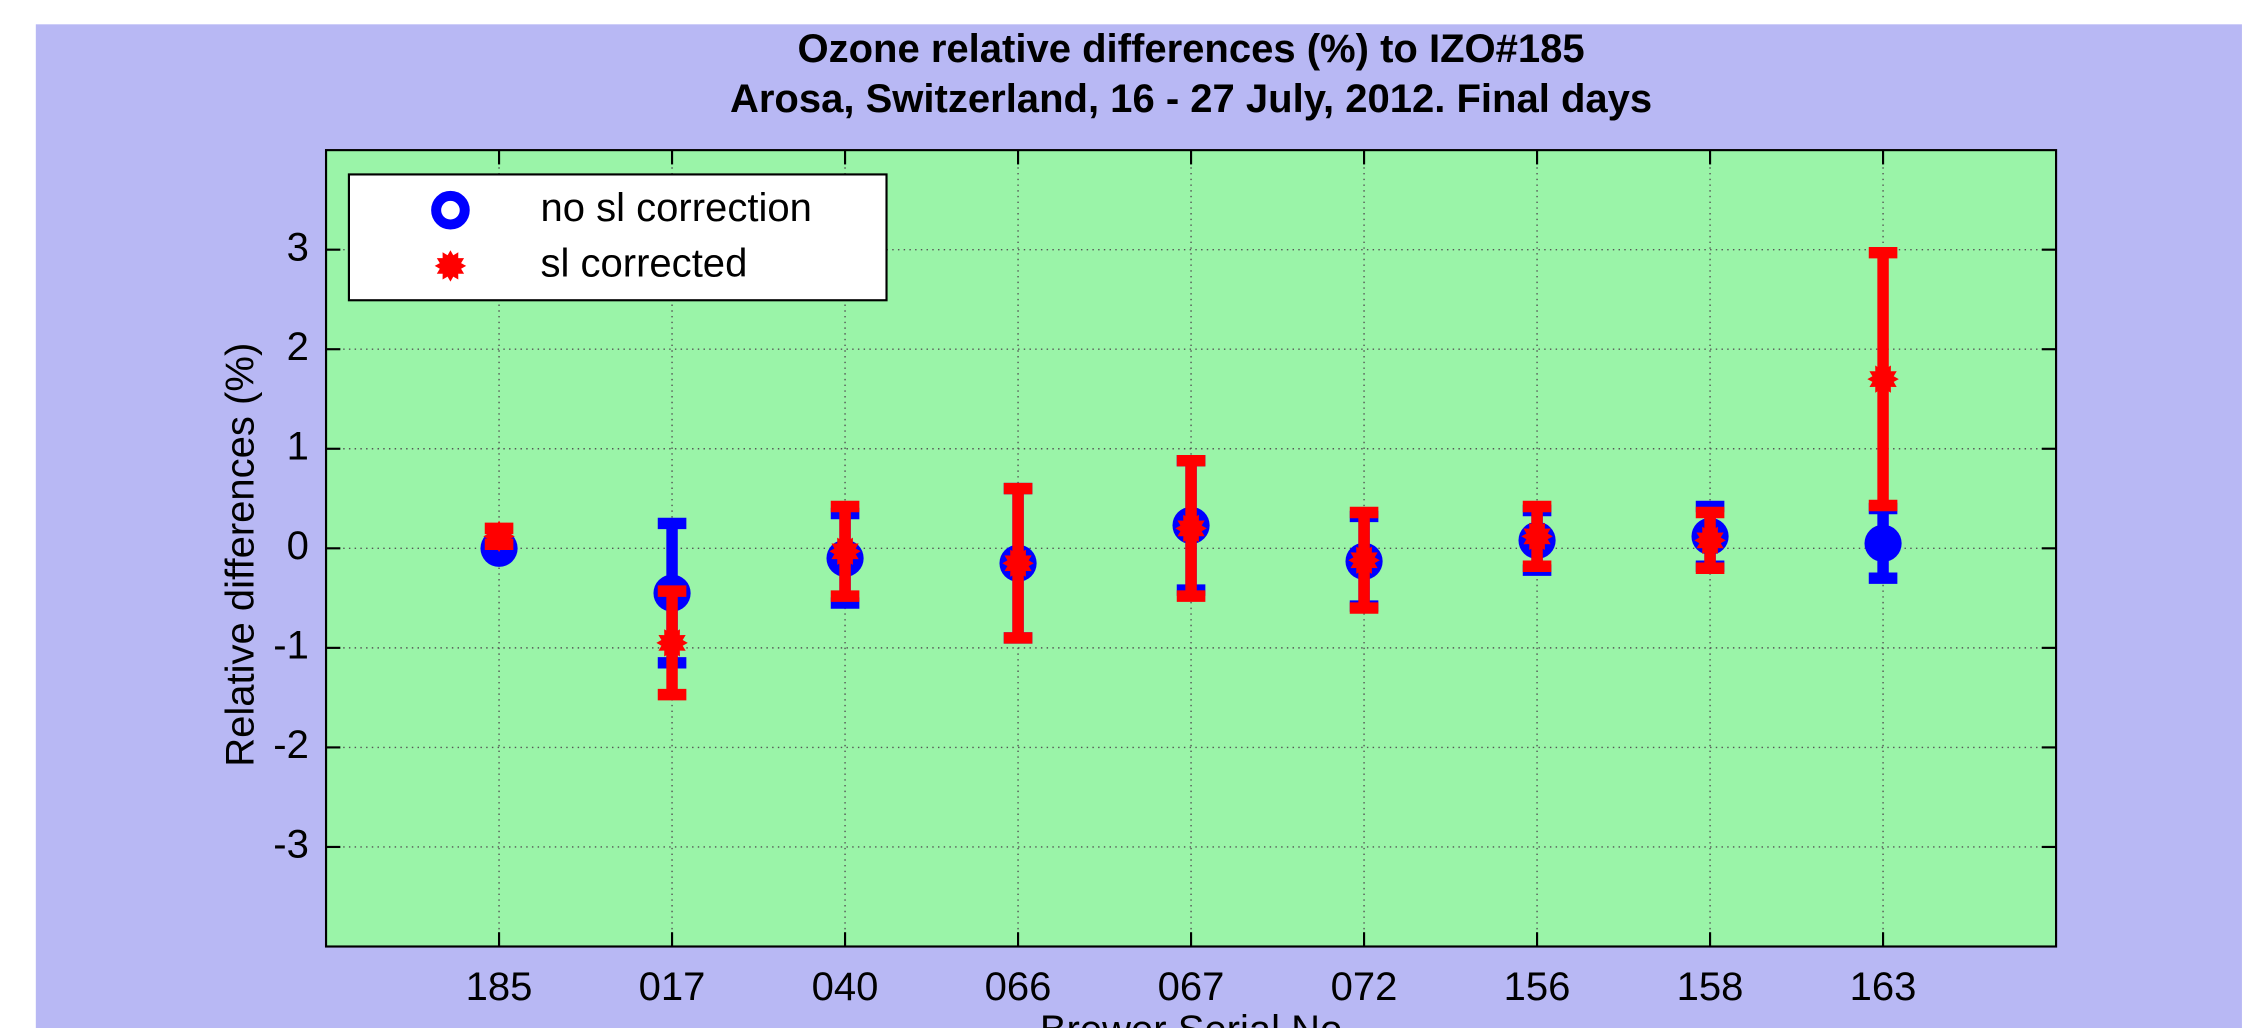 The height and width of the screenshot is (1028, 2242). What do you see at coordinates (298, 446) in the screenshot?
I see `y-tick-label: 1` at bounding box center [298, 446].